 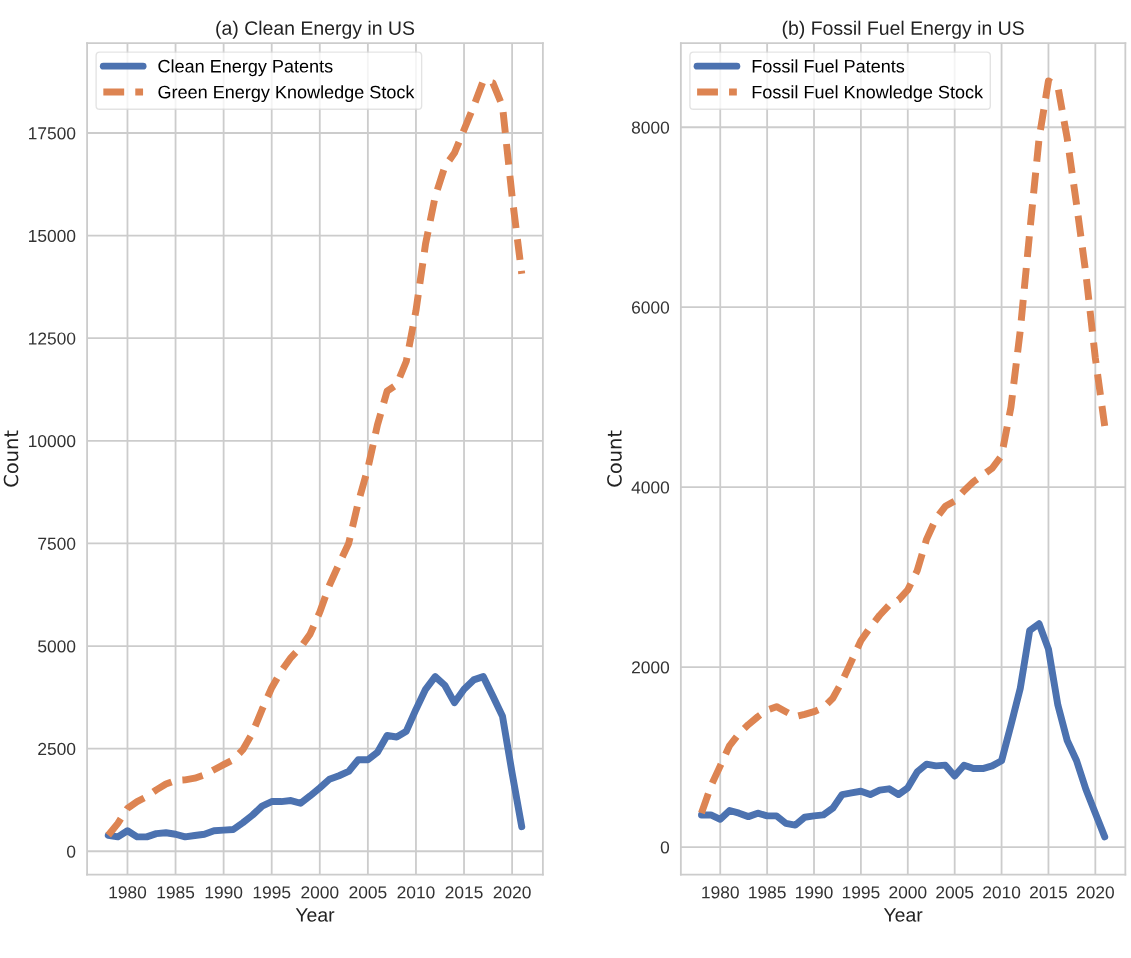 I want to click on chart-title: (b) Fossil Fuel Energy in US, so click(x=903, y=29).